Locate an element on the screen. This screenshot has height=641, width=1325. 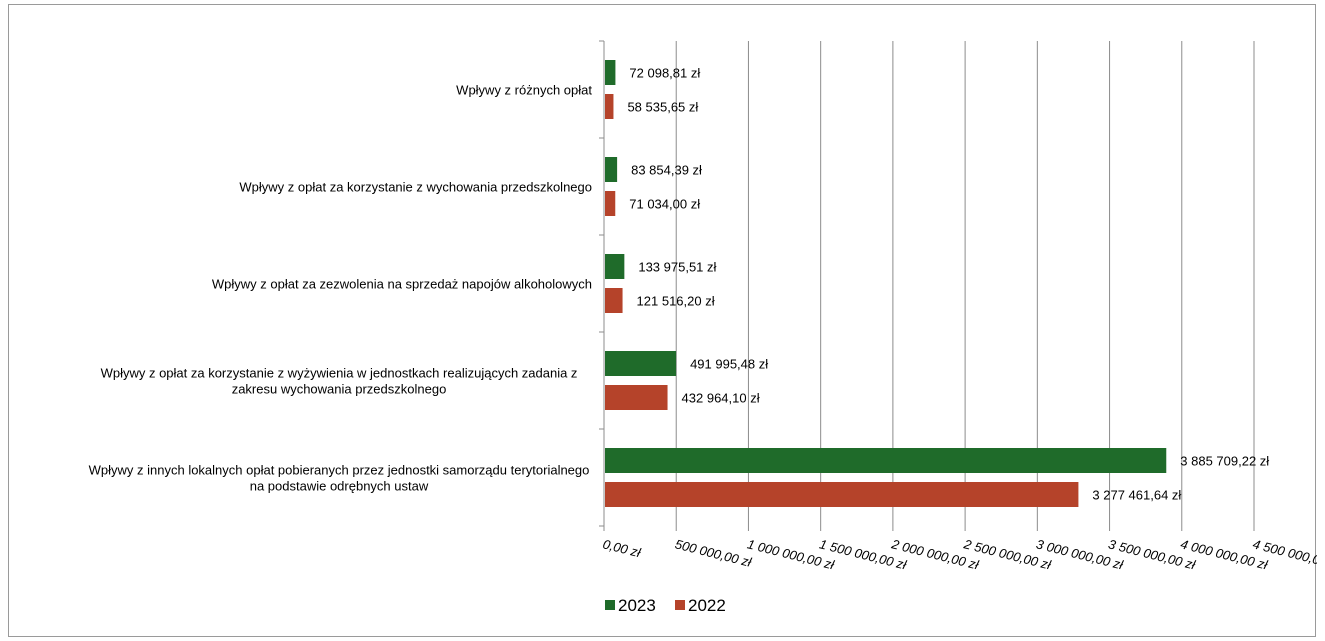
legend-swatch-2023 is located at coordinates (610, 605).